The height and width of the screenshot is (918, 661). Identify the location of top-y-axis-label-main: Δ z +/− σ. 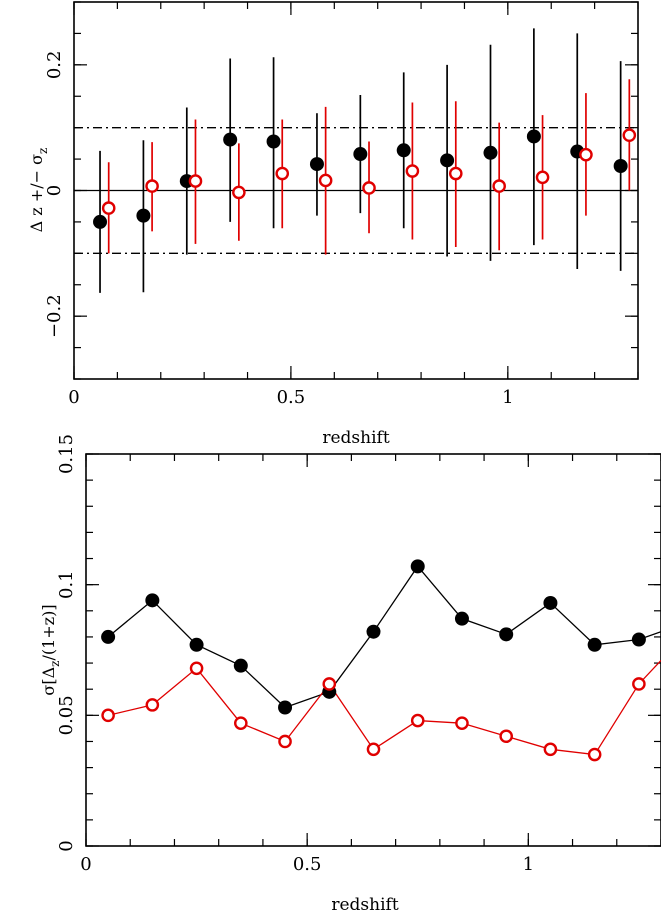
(36, 193).